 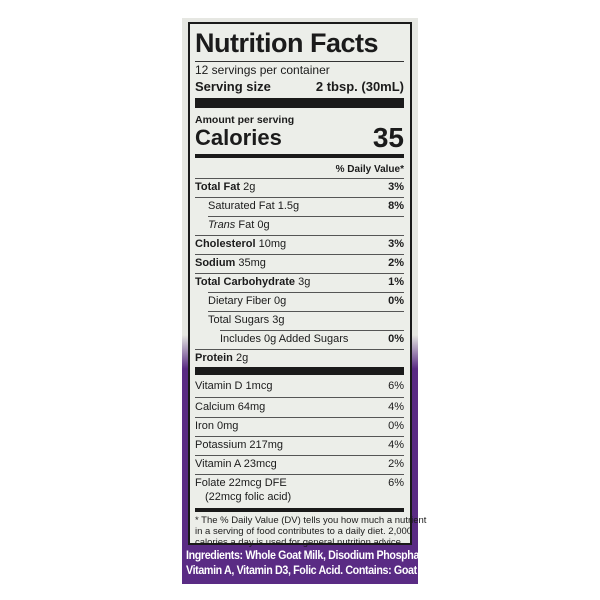 What do you see at coordinates (254, 225) in the screenshot?
I see `nutrient-amount: Fat 0g` at bounding box center [254, 225].